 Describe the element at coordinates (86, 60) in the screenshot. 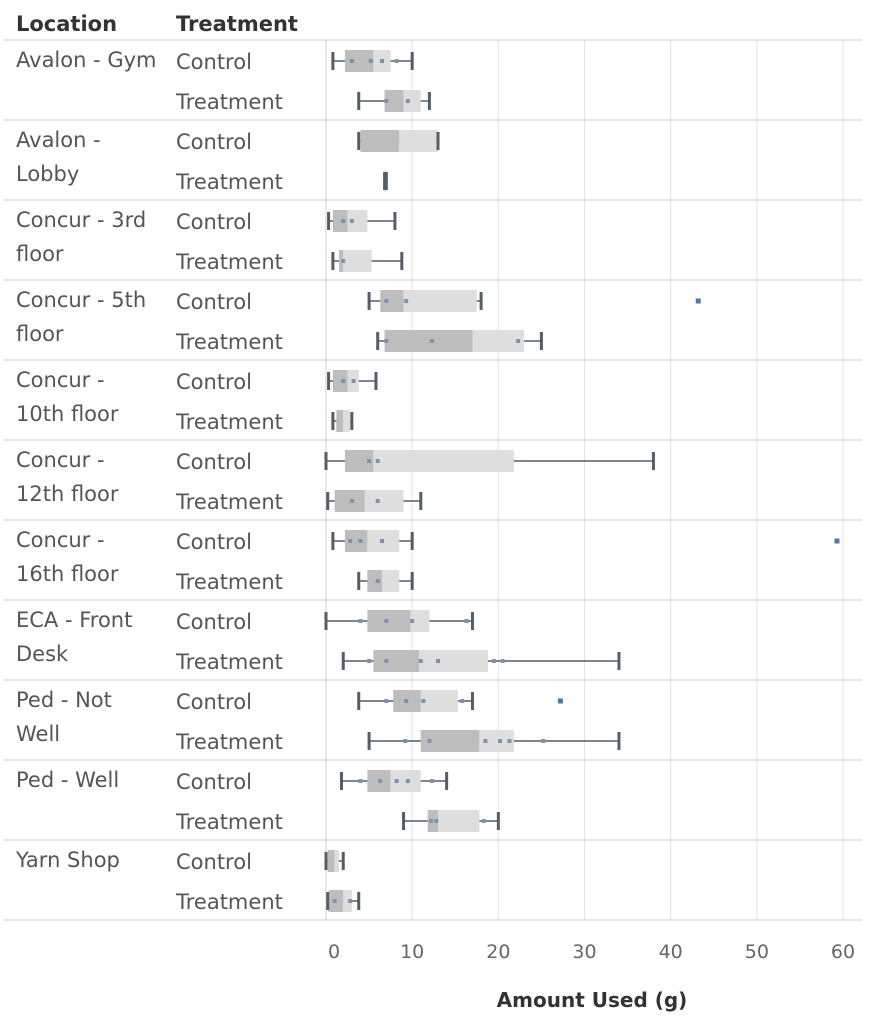

I see `location-label: Avalon - Gym` at that location.